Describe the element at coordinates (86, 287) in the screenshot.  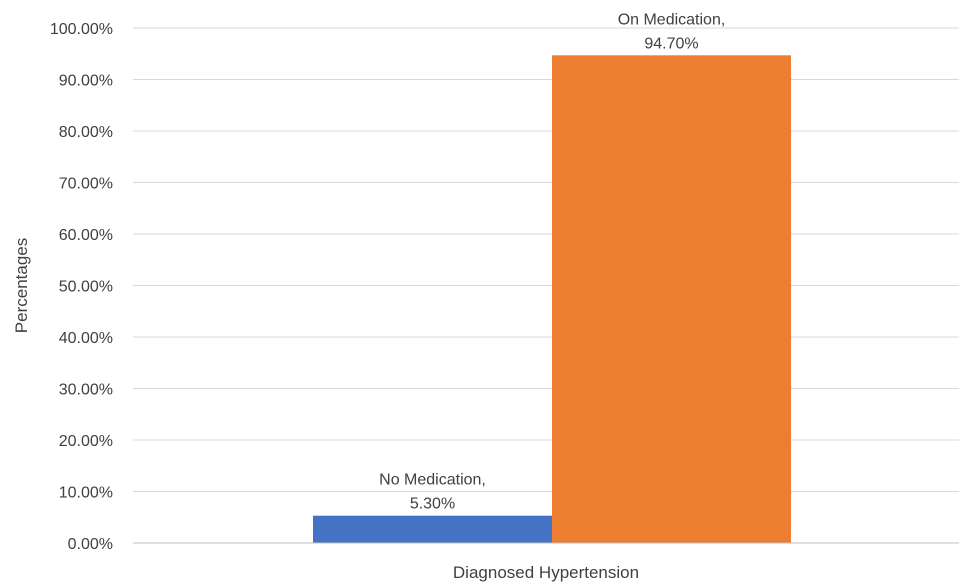
I see `y-tick-label: 50.00%` at that location.